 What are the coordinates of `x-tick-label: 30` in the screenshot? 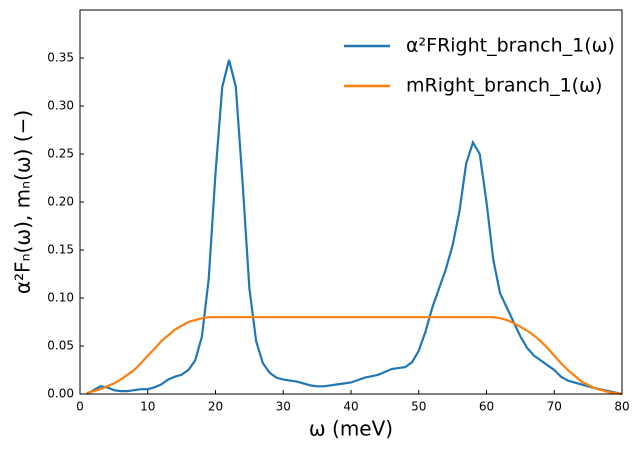 It's located at (283, 407).